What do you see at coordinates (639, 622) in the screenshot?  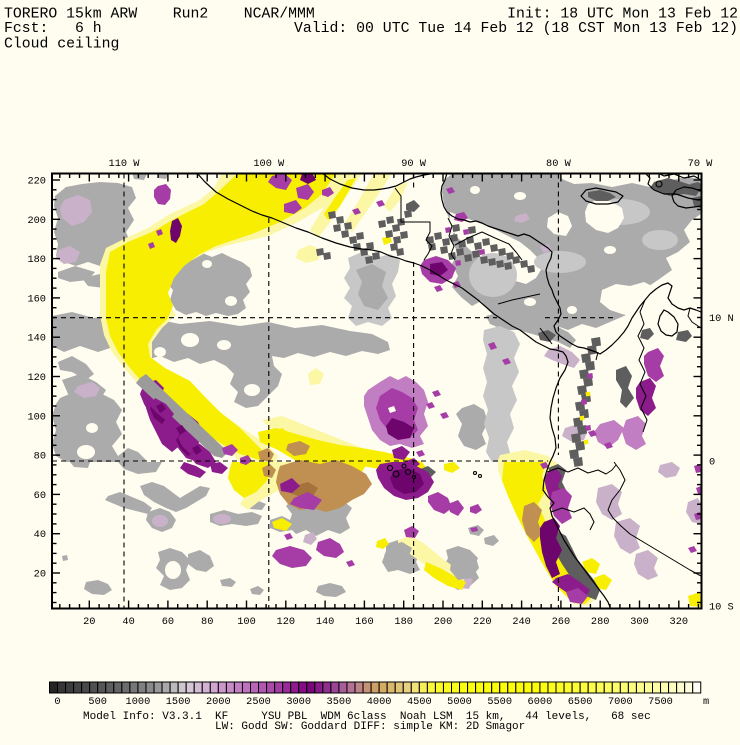 I see `svg-text: 300` at bounding box center [639, 622].